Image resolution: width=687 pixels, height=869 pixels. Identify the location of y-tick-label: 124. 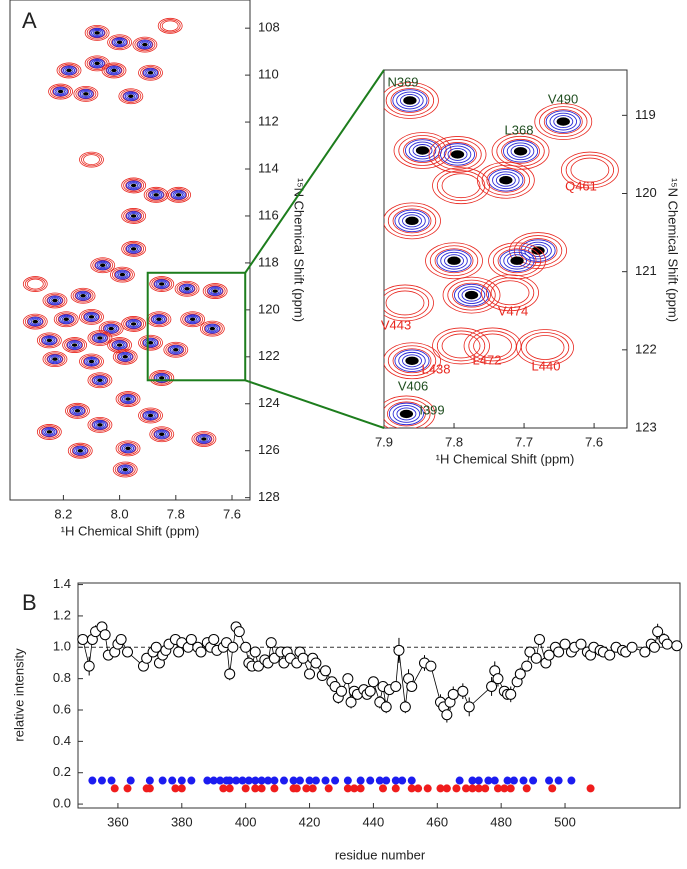
(269, 402).